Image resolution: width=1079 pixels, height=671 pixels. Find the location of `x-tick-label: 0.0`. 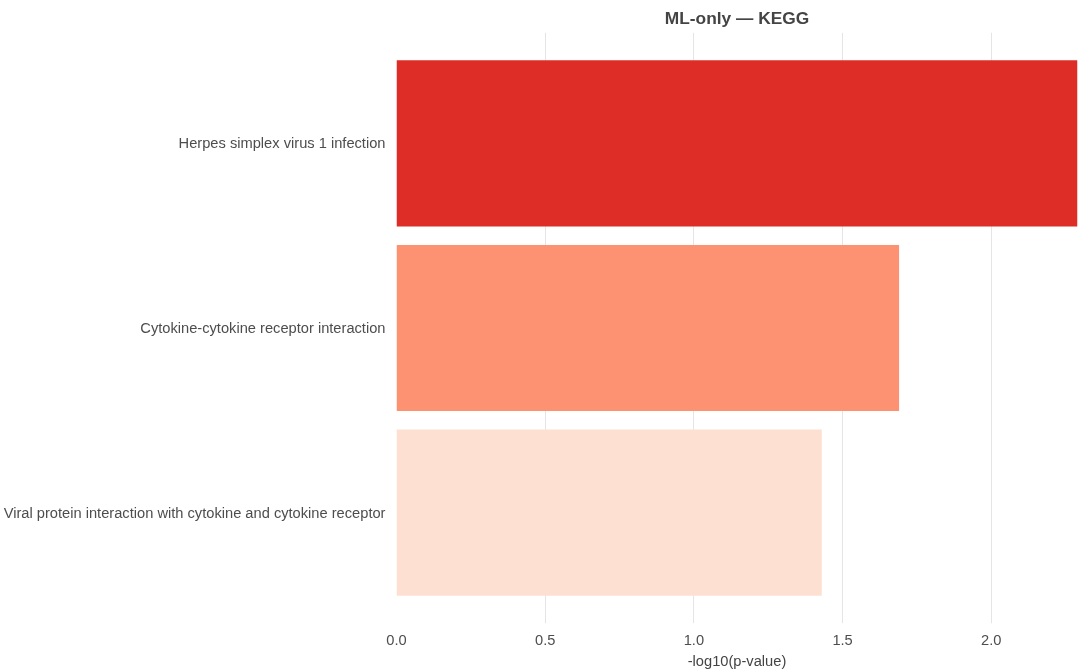

x-tick-label: 0.0 is located at coordinates (396, 639).